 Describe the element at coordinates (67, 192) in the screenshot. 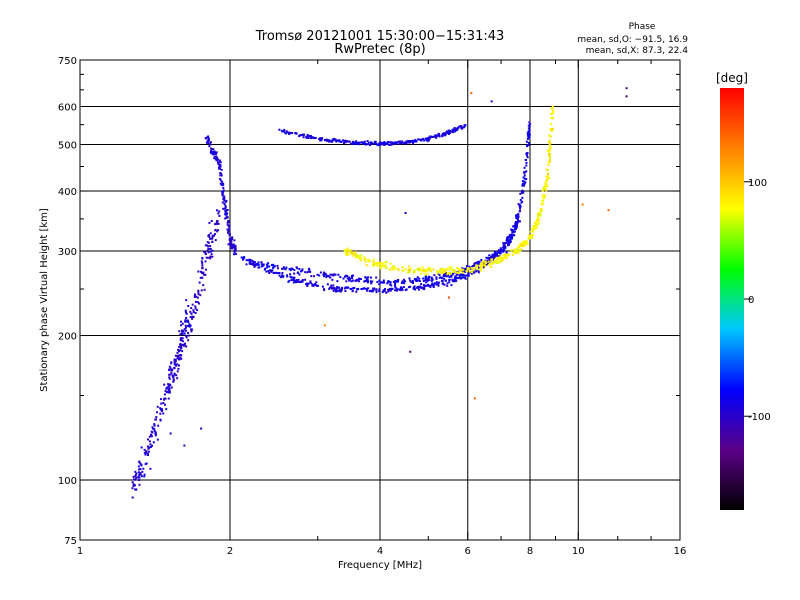

I see `y-tick-label: 400` at that location.